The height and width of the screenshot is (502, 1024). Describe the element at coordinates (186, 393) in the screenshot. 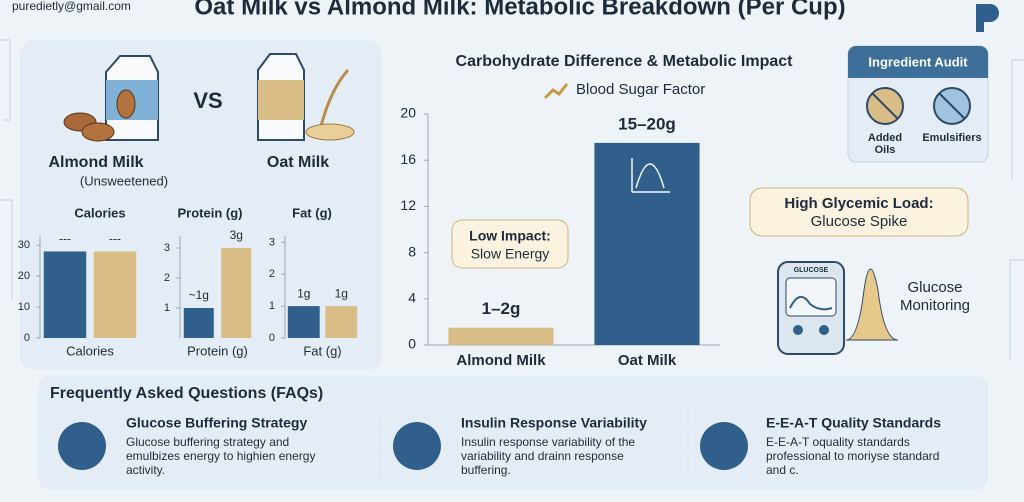

I see `faq-title: Frequently Asked Questions (FAQs)` at that location.